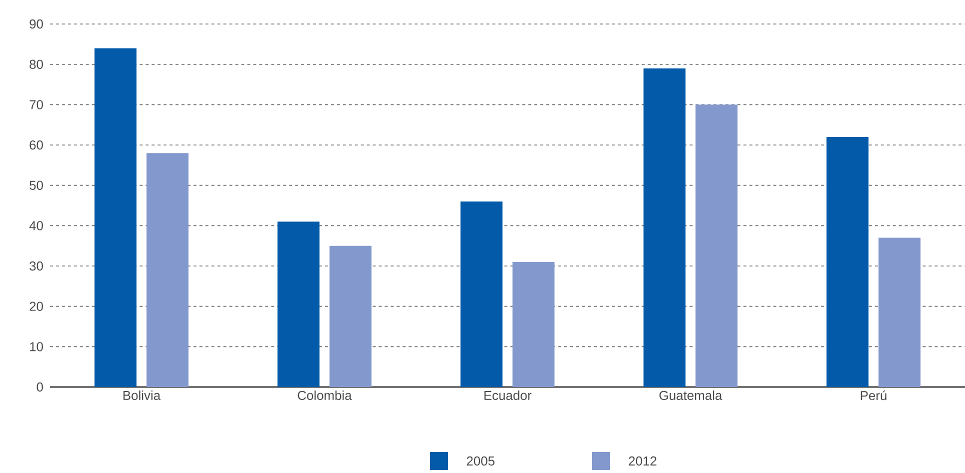  I want to click on y-tick-label: 70, so click(36, 105).